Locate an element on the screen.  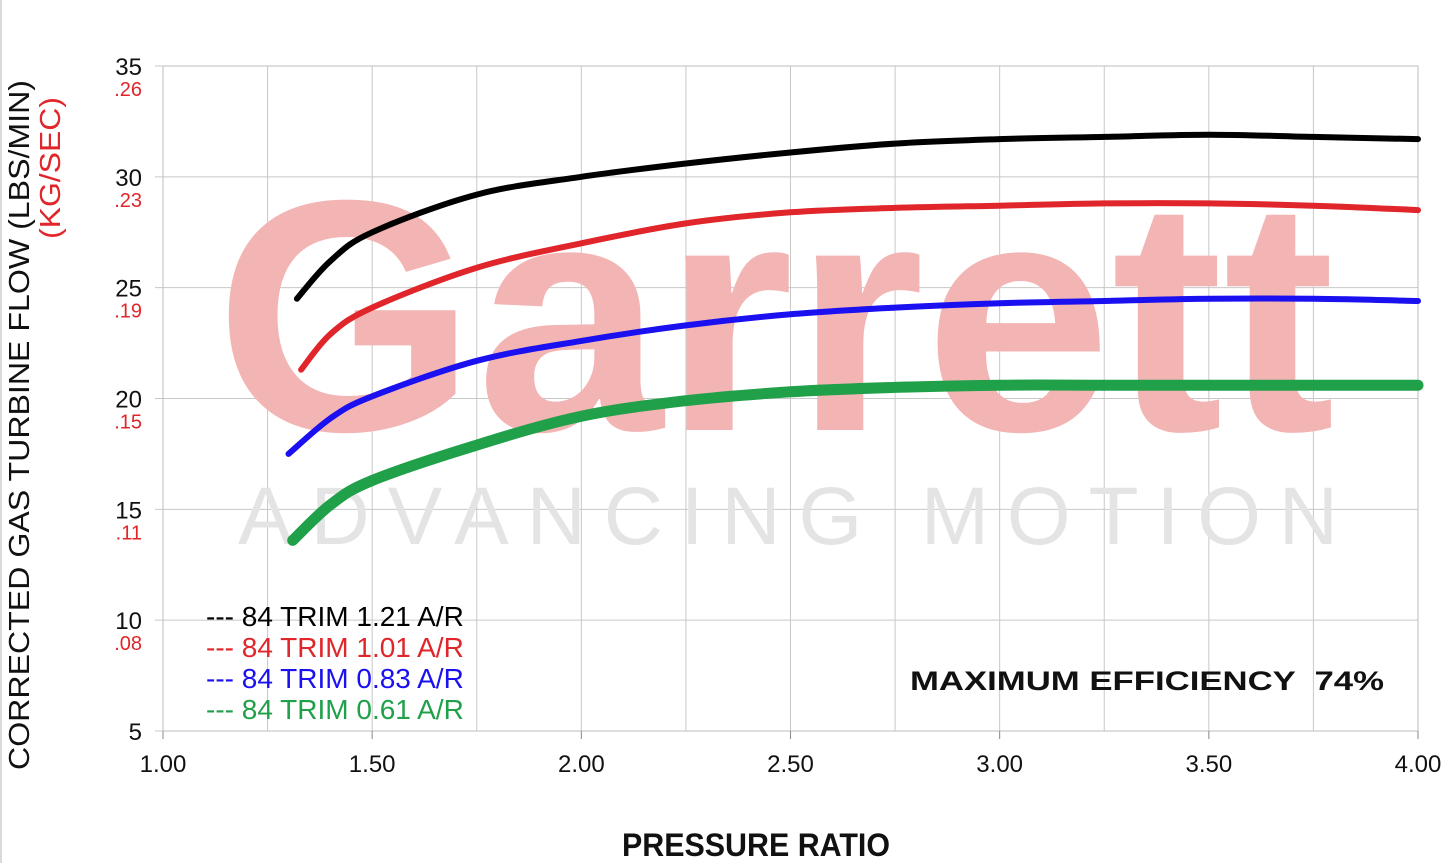
y-tick-label: 20 is located at coordinates (128, 400).